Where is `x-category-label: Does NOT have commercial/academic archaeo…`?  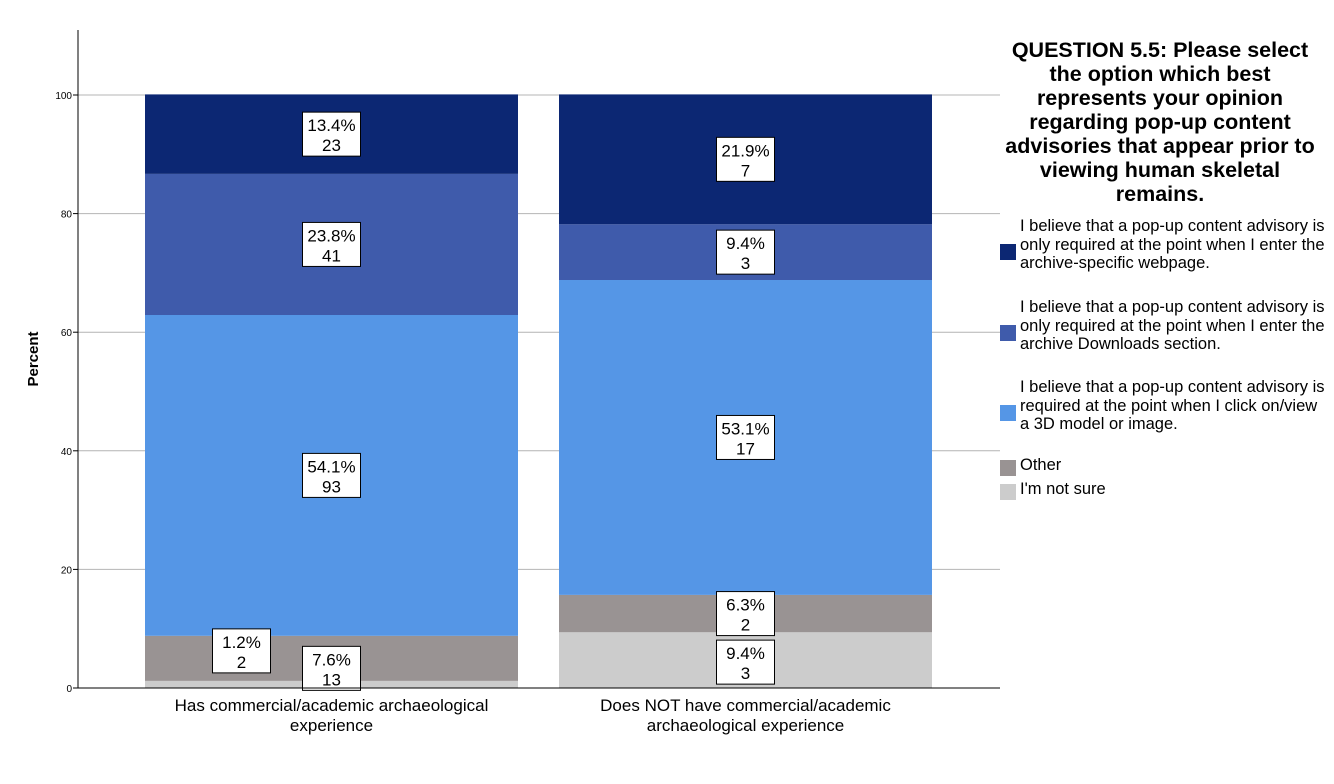
x-category-label: Does NOT have commercial/academic archaeo… is located at coordinates (745, 715).